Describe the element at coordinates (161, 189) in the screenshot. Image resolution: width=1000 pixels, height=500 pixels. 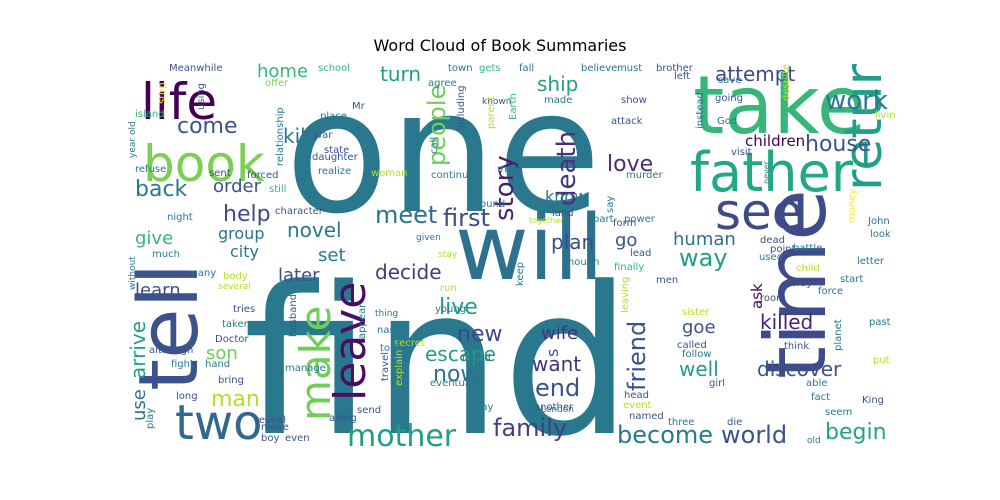
I see `word-back: back` at that location.